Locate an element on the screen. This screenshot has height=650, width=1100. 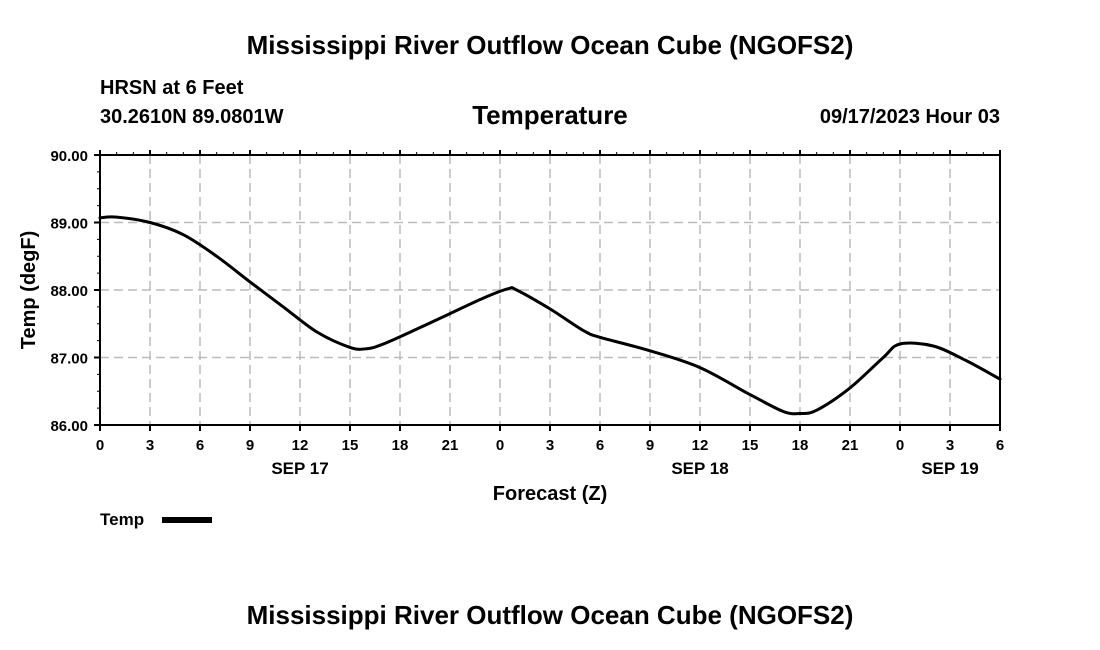
date-label: SEP 19 is located at coordinates (949, 468).